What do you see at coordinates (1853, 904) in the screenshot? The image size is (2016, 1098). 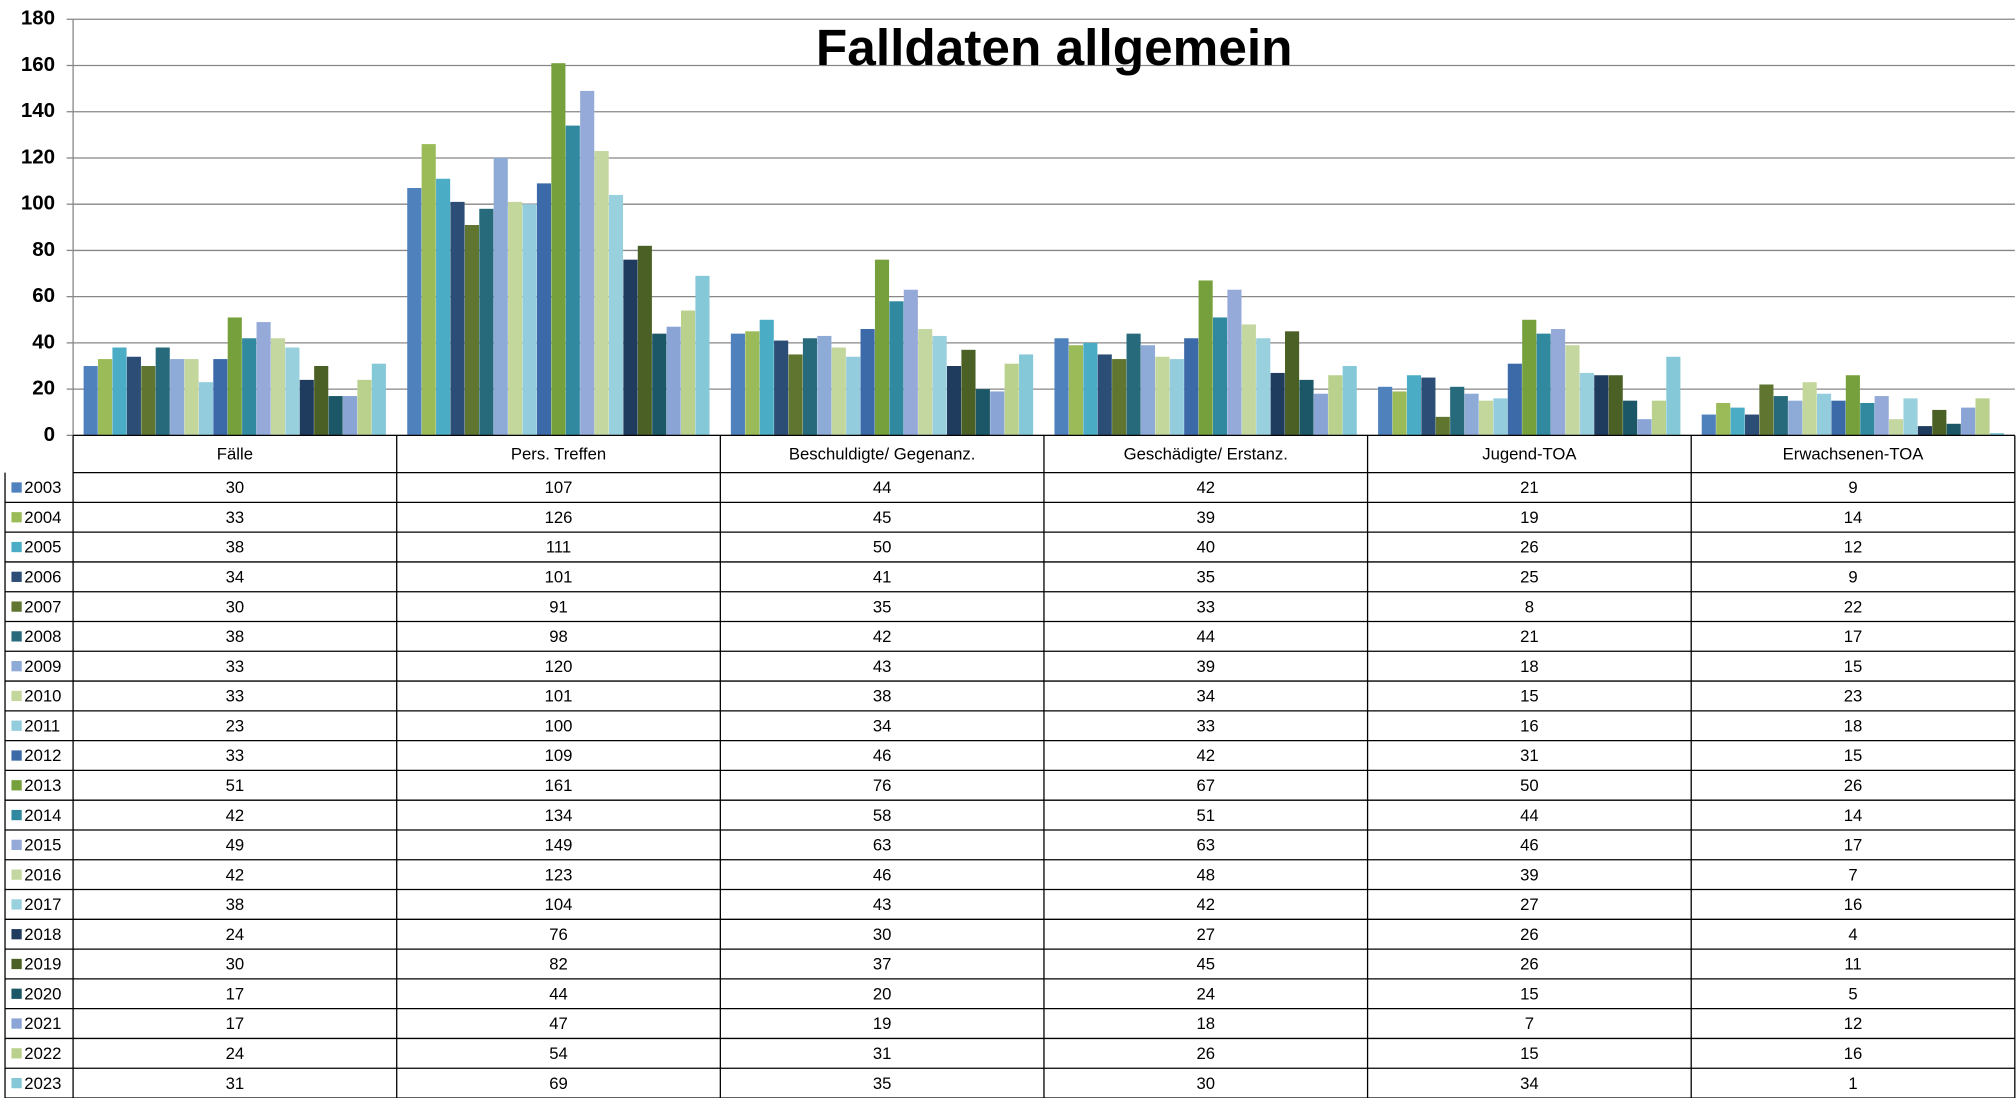 I see `table-cell: 16` at bounding box center [1853, 904].